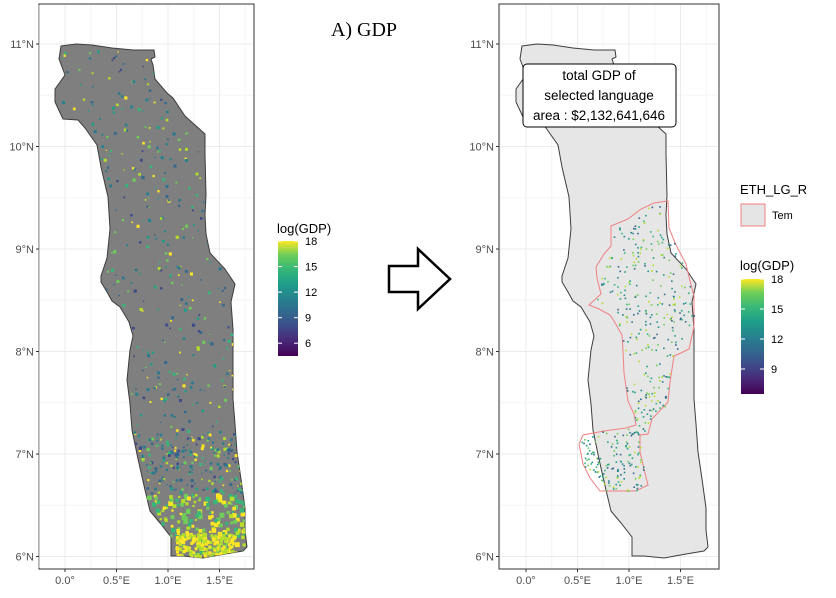 This screenshot has height=598, width=836. Describe the element at coordinates (485, 558) in the screenshot. I see `y-tick-label: 6°N` at that location.